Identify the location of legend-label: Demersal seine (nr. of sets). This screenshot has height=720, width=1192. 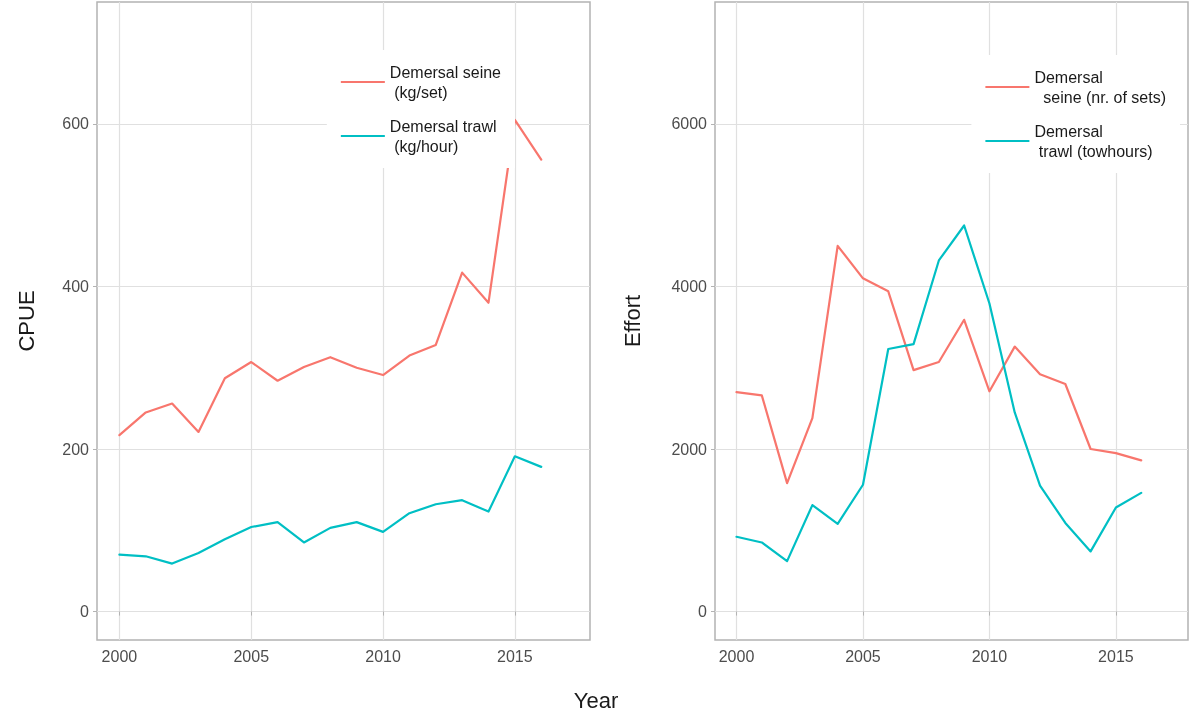
(1100, 87).